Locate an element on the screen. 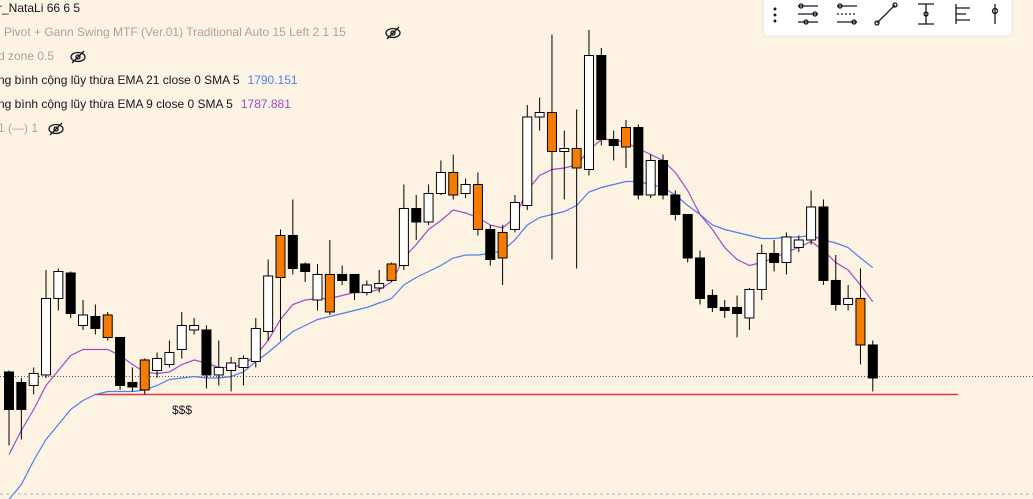 Image resolution: width=1033 pixels, height=499 pixels. legend-zone: d zone 0.5 is located at coordinates (27, 56).